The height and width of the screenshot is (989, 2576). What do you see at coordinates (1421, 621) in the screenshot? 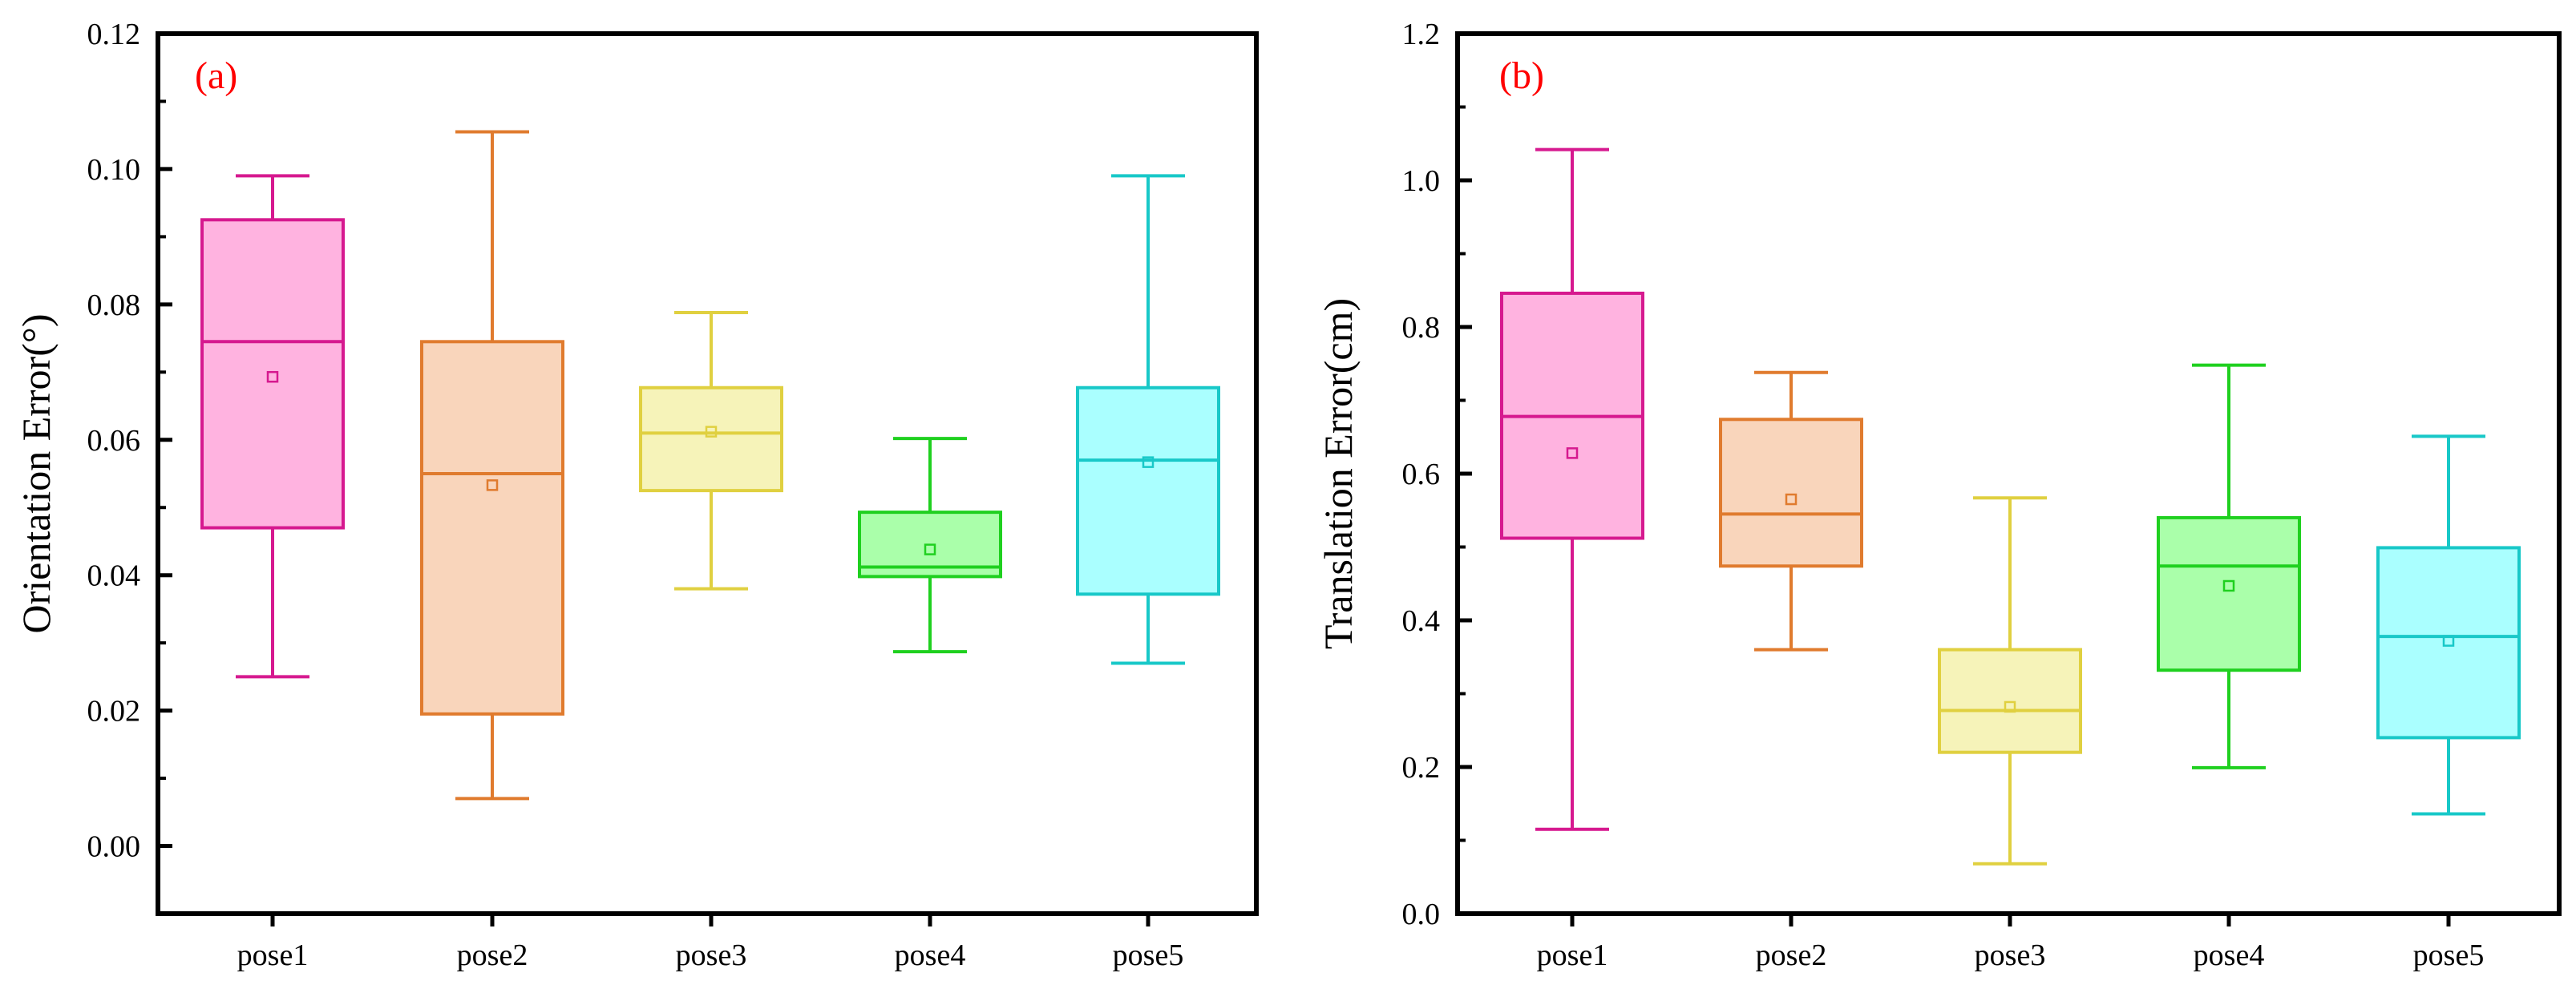
I see `y-tick-label: 0.4` at bounding box center [1421, 621].